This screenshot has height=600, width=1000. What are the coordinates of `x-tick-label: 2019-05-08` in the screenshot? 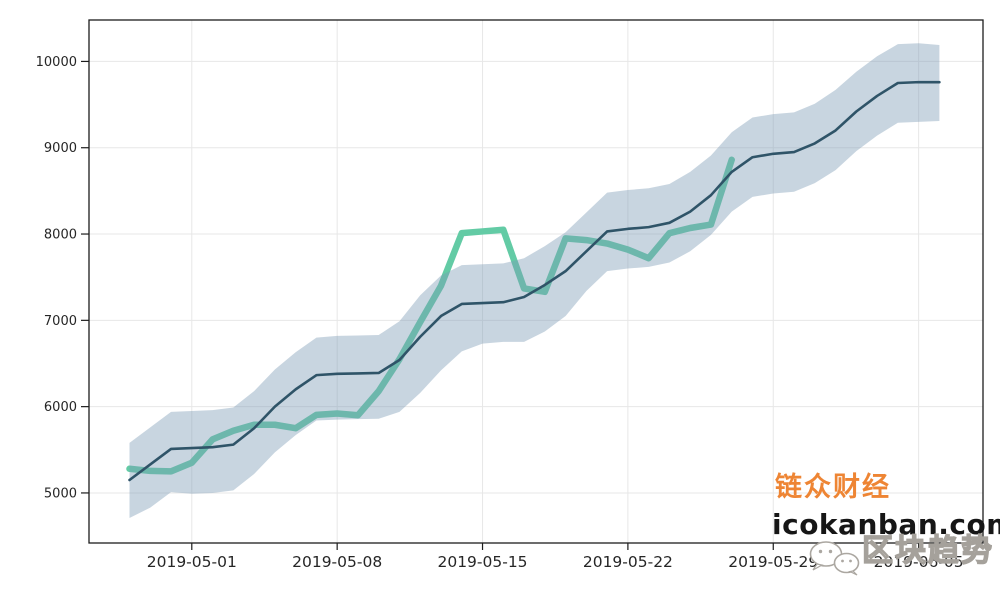 It's located at (337, 562).